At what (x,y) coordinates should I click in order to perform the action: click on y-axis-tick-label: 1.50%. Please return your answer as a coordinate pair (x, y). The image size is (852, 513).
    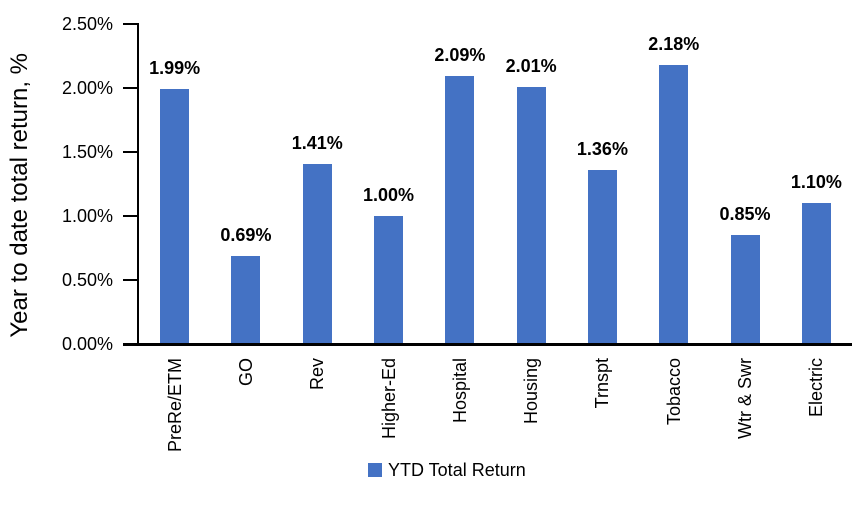
    Looking at the image, I should click on (87, 152).